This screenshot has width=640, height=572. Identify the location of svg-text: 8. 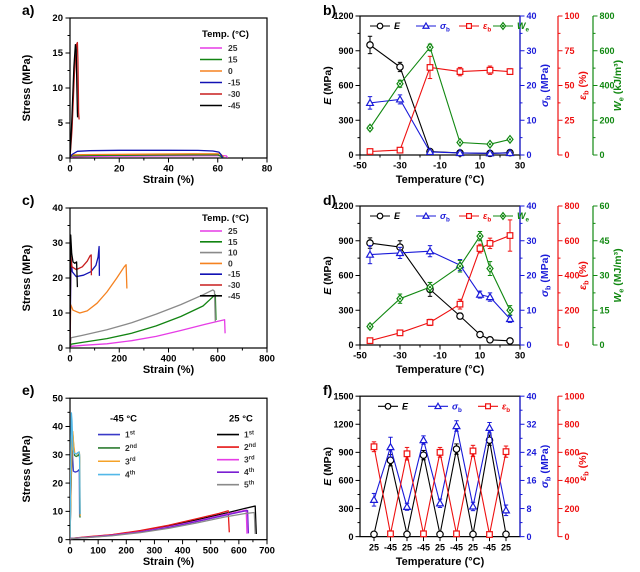
(529, 509).